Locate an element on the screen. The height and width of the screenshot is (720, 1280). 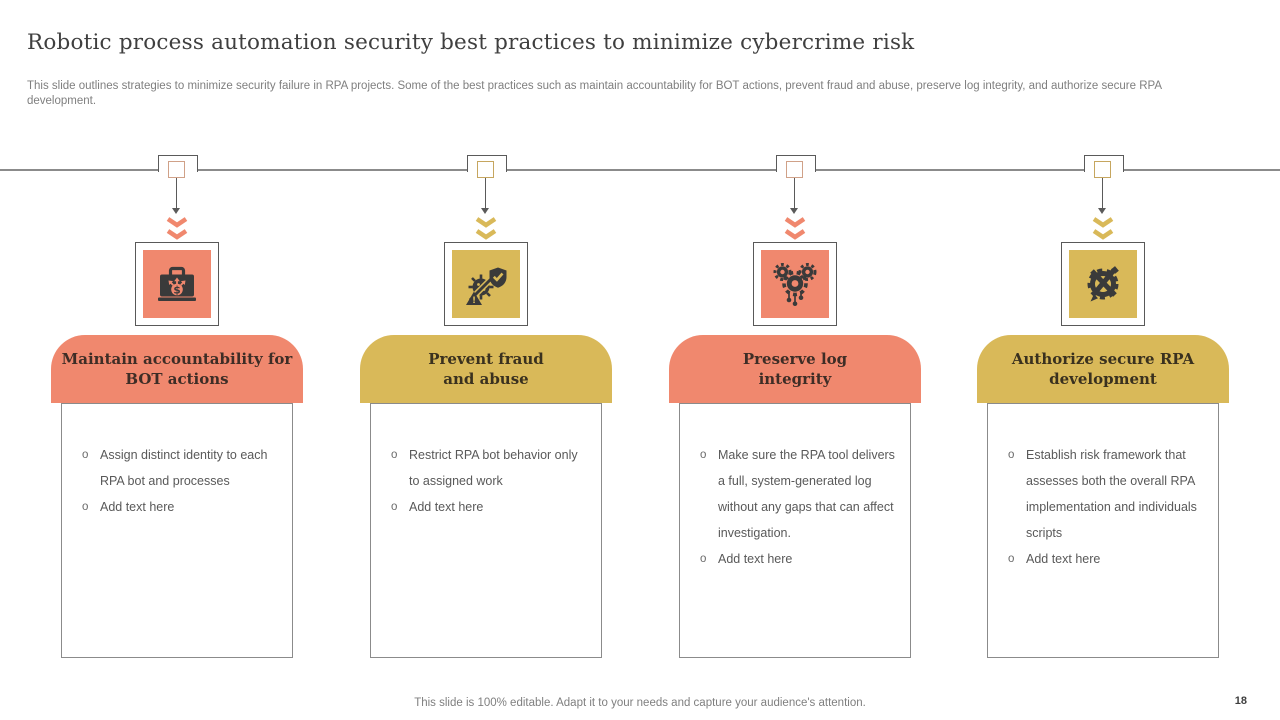
column-header: Maintain accountability for BOT actions is located at coordinates (177, 369).